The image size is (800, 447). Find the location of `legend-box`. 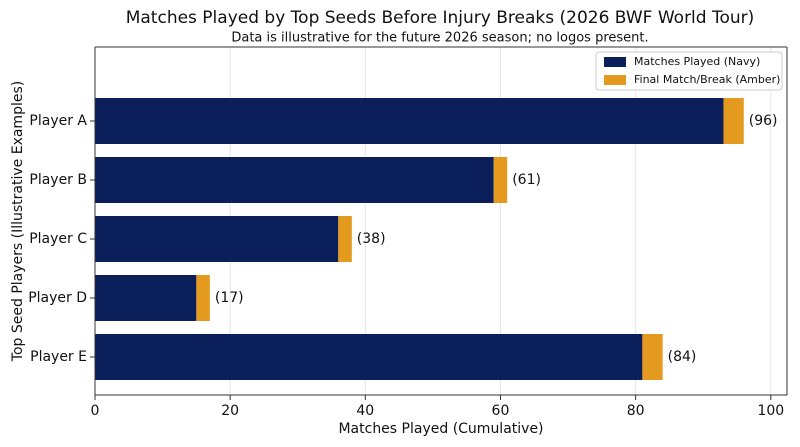

legend-box is located at coordinates (689, 71).